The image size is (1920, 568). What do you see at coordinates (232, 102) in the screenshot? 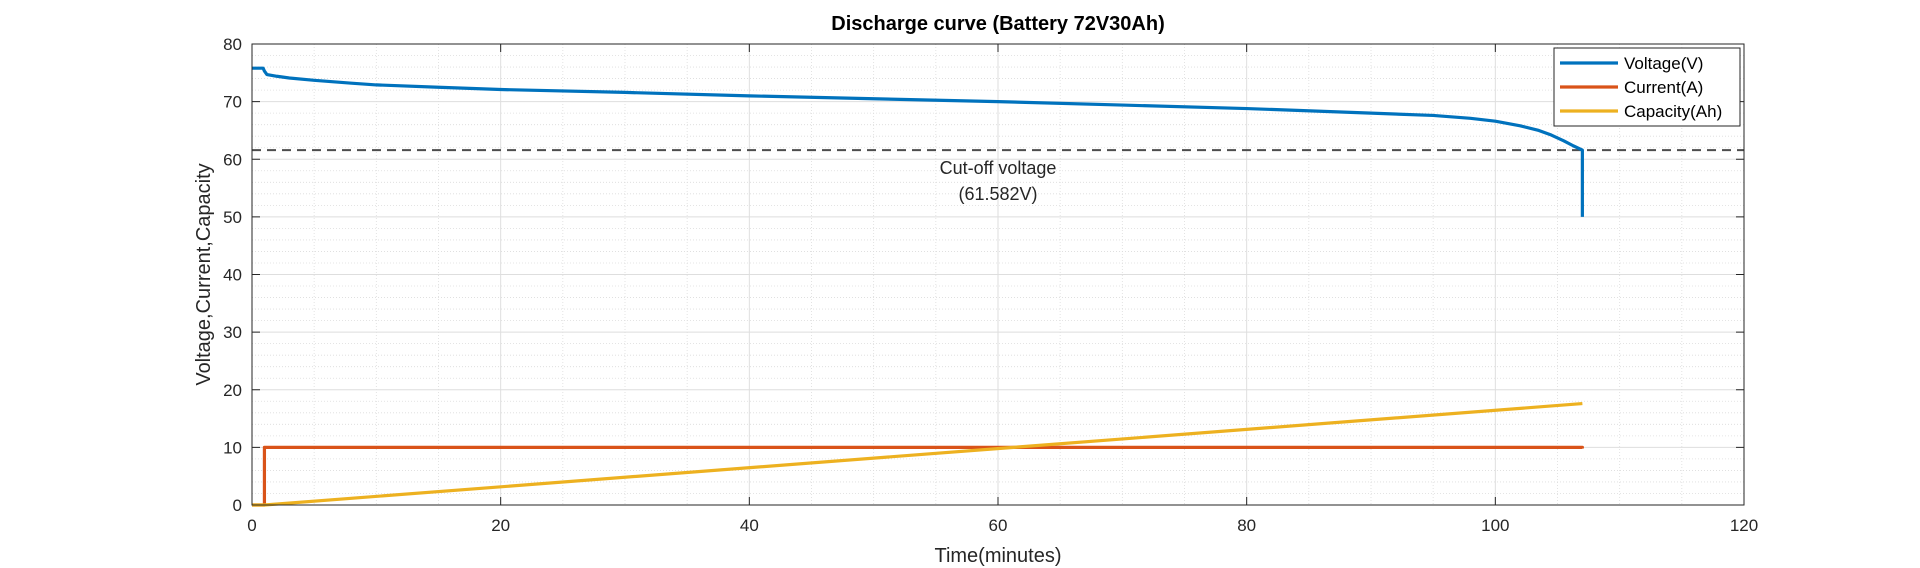
I see `y-tick-label: 70` at bounding box center [232, 102].